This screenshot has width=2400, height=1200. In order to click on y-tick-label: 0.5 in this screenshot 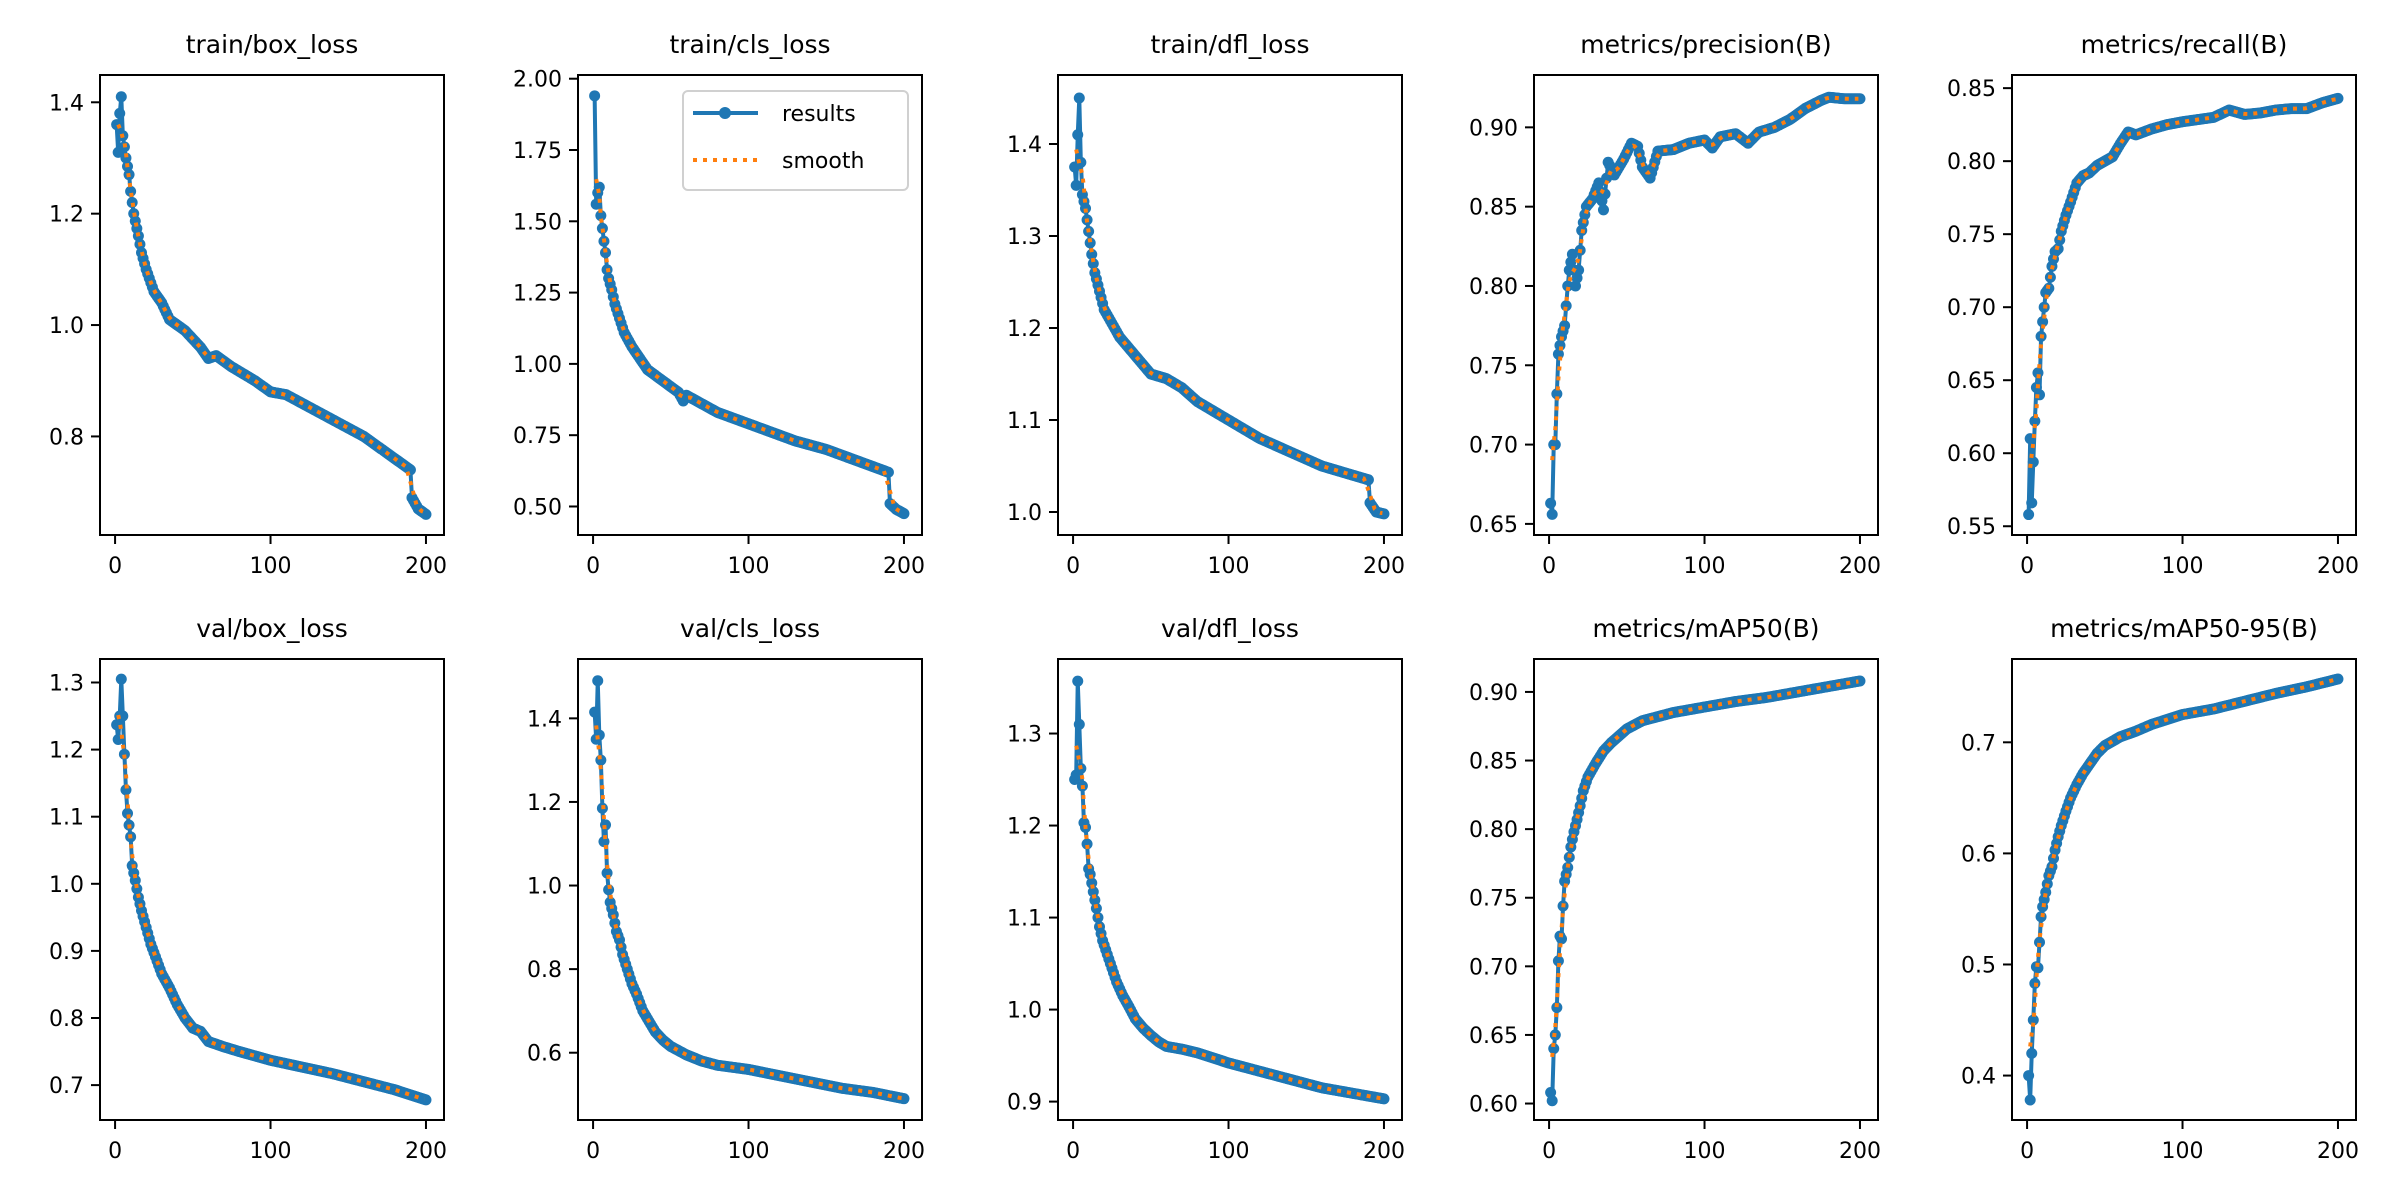, I will do `click(1978, 965)`.